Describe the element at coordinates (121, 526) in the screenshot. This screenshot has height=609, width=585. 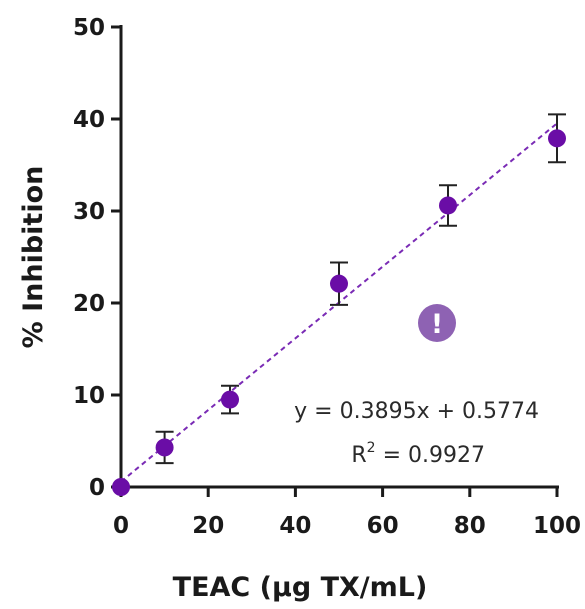
I see `x-tick-label: 0` at that location.